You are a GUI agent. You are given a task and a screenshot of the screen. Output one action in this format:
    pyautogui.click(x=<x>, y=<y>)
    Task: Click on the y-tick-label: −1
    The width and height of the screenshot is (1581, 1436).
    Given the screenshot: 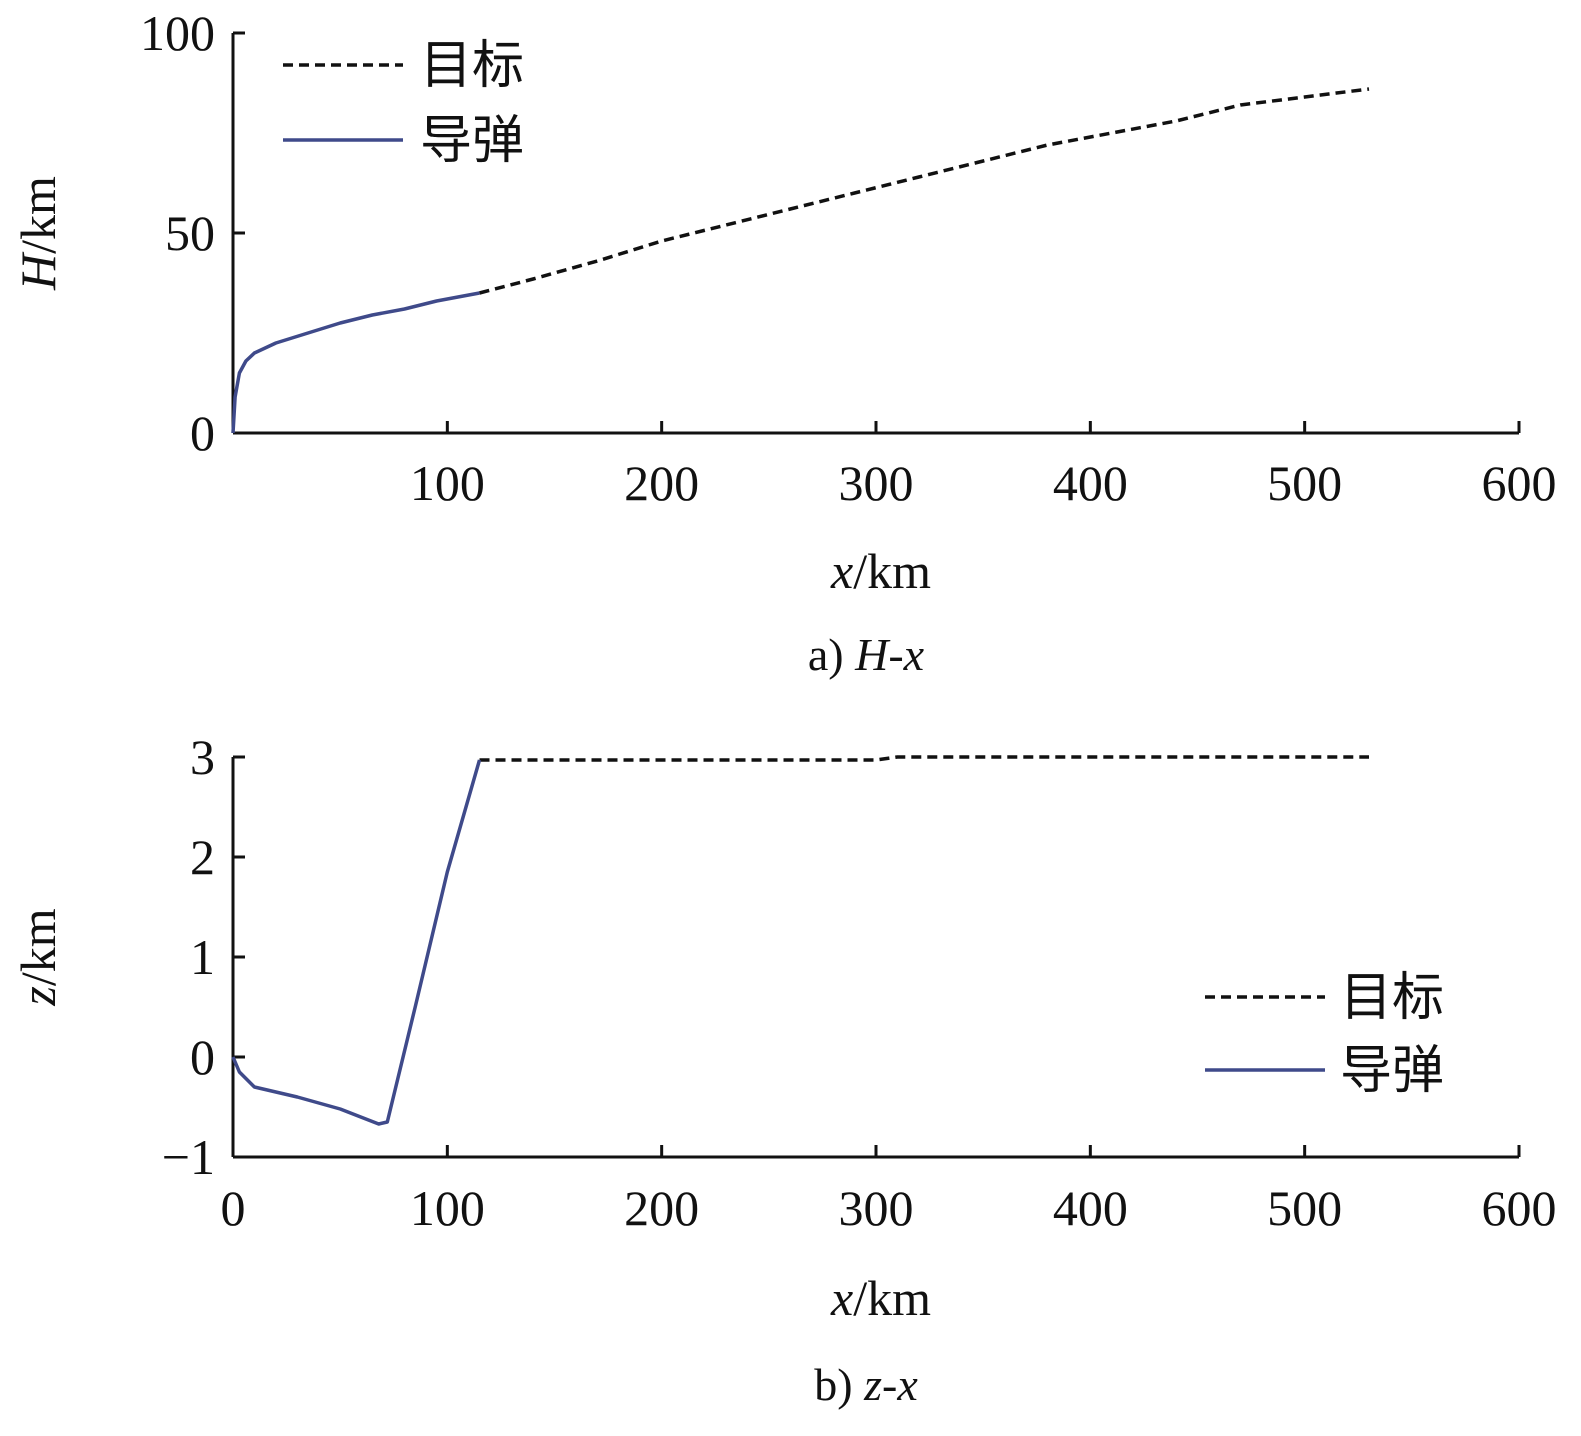 What is the action you would take?
    pyautogui.click(x=188, y=1157)
    